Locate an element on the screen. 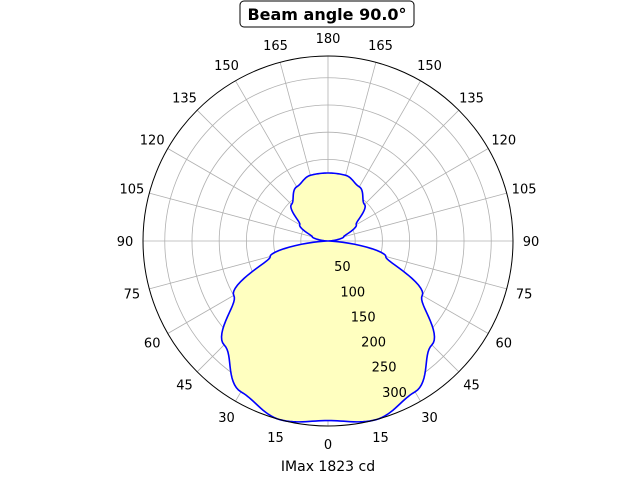 The image size is (640, 480). angle-tick-label-0: 0 is located at coordinates (328, 445).